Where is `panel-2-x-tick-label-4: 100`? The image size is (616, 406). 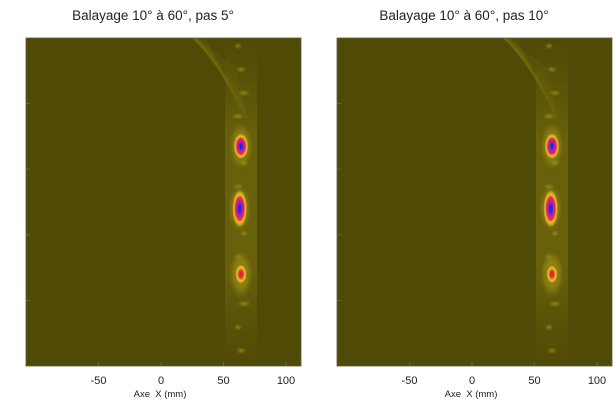
panel-2-x-tick-label-4: 100 is located at coordinates (597, 381).